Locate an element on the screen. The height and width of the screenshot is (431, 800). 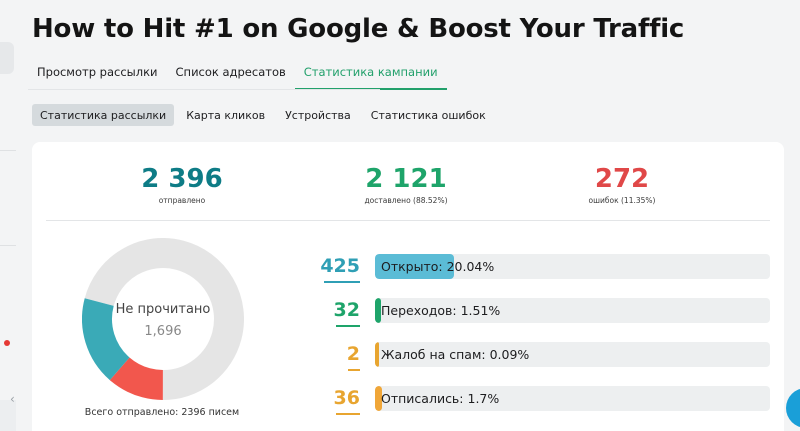
stat-sent: 2 396 отправлено is located at coordinates (182, 184).